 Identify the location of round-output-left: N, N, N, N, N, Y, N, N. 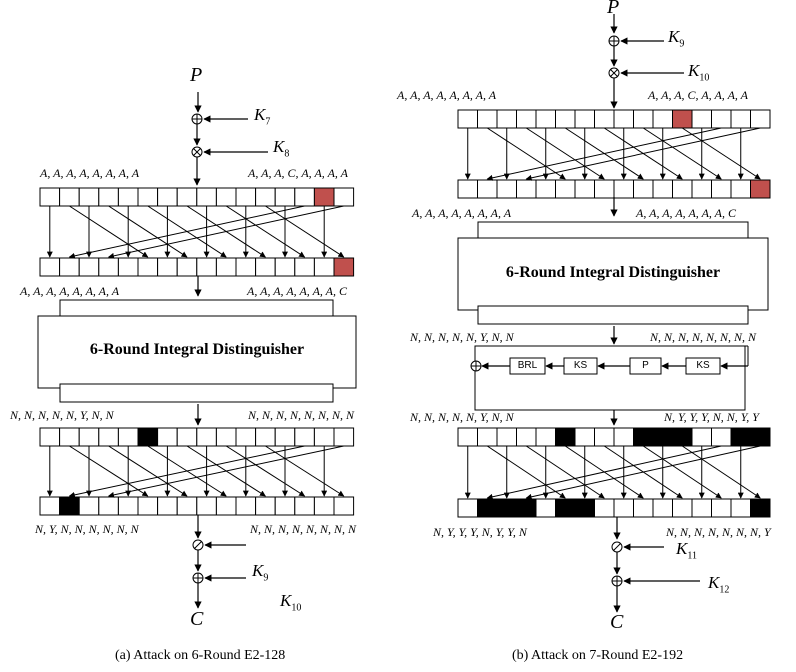
(462, 417).